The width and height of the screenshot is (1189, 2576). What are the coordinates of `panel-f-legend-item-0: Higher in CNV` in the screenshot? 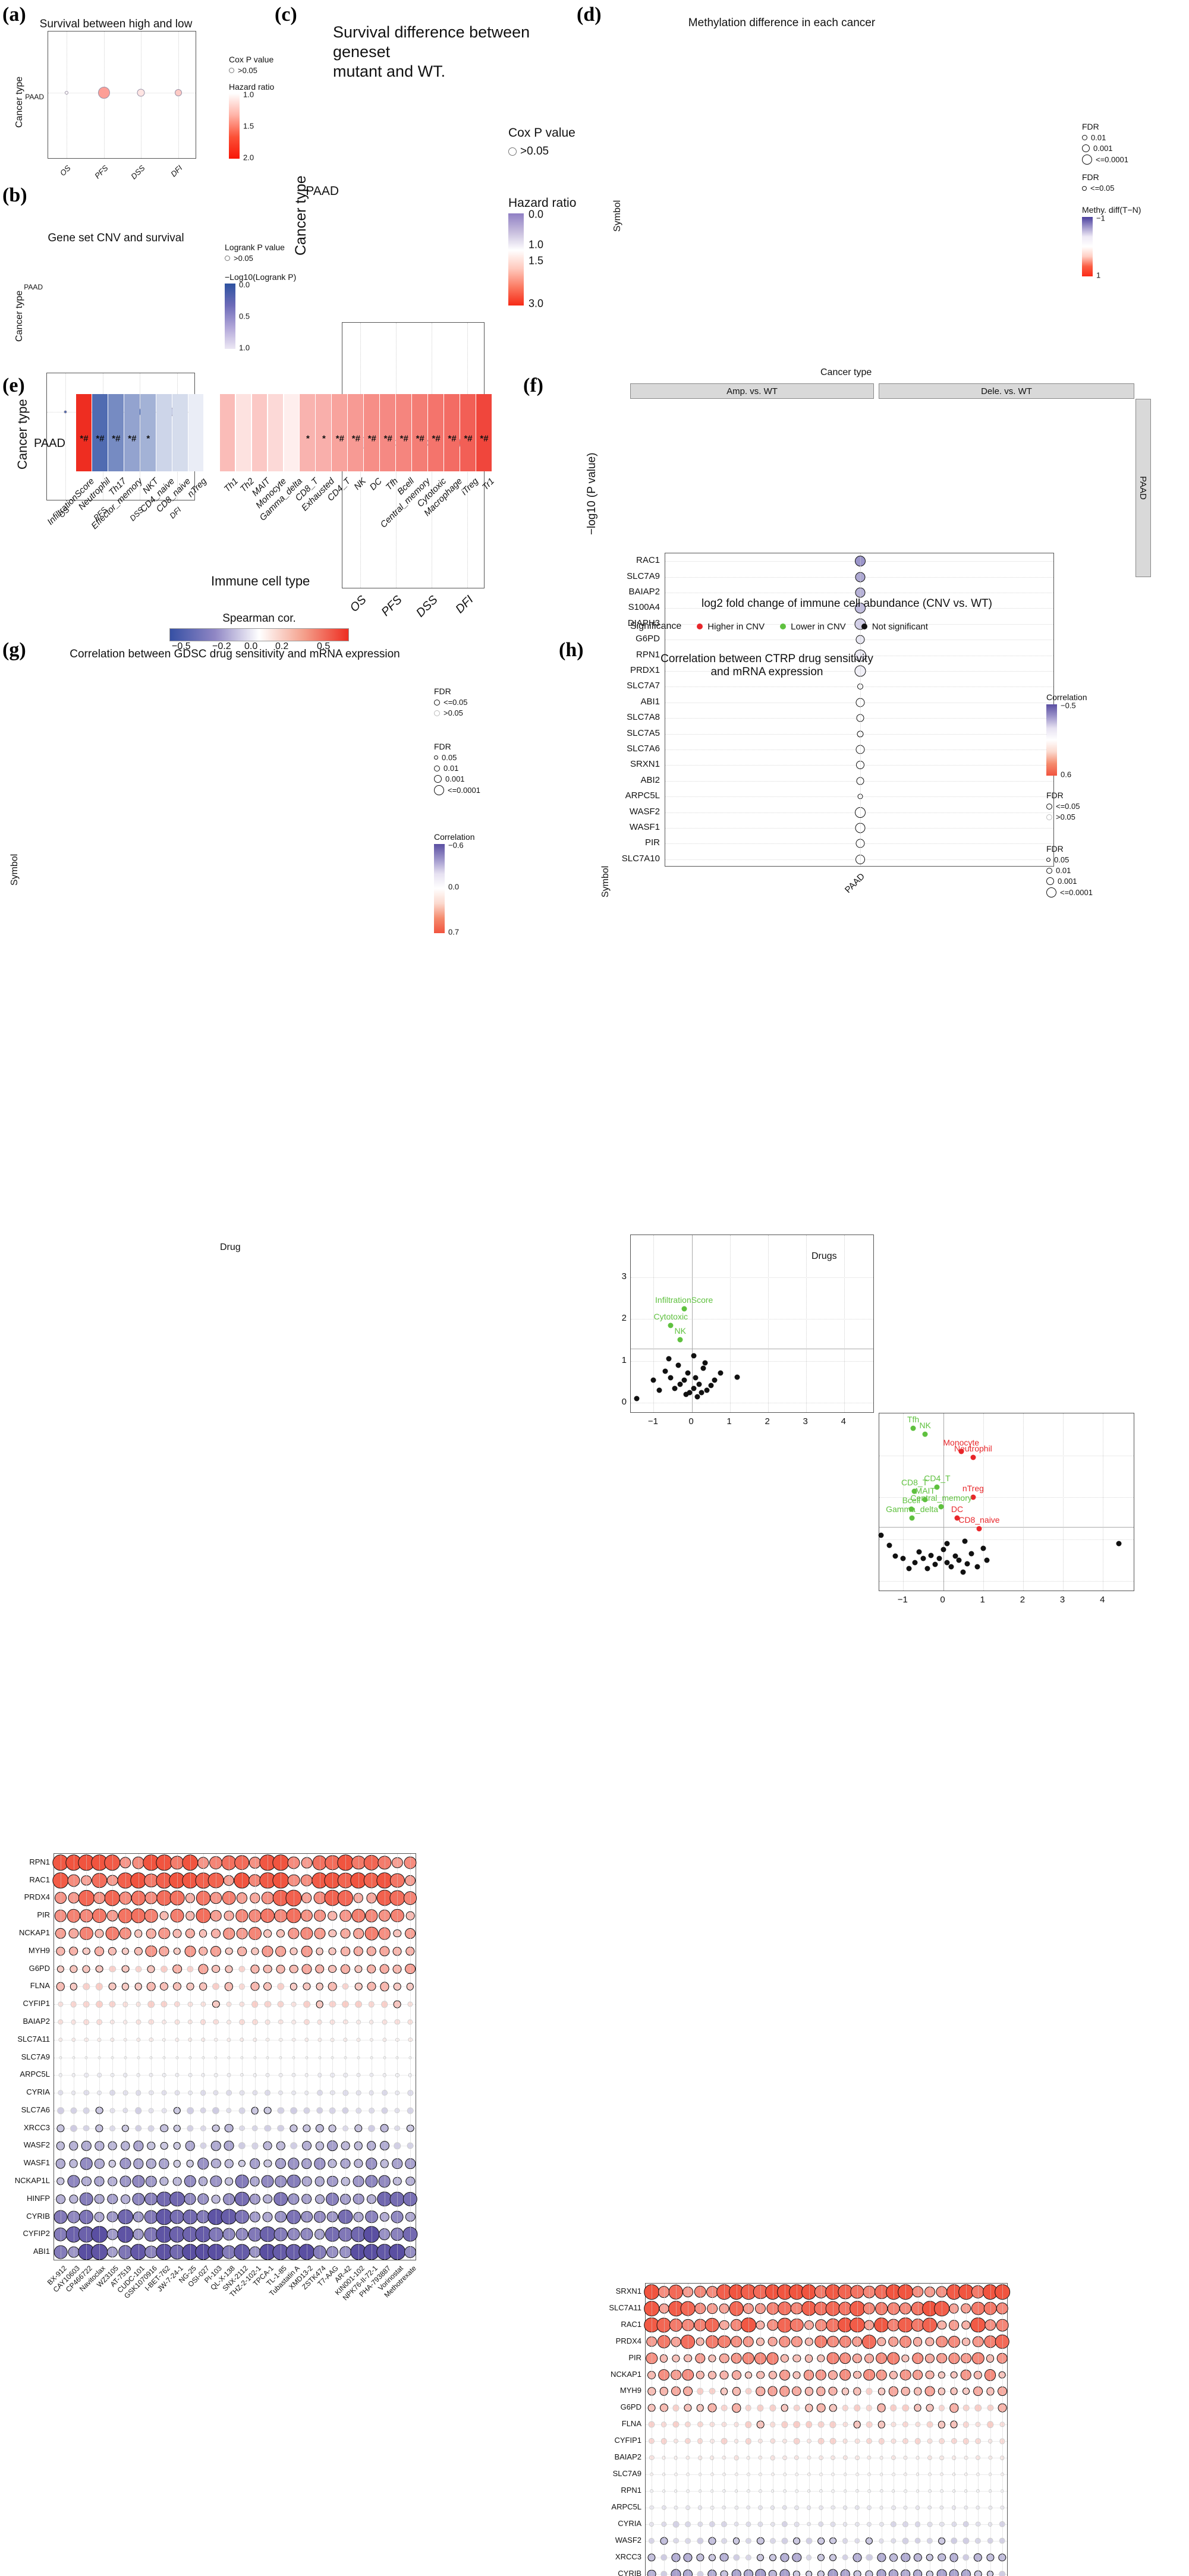 It's located at (731, 627).